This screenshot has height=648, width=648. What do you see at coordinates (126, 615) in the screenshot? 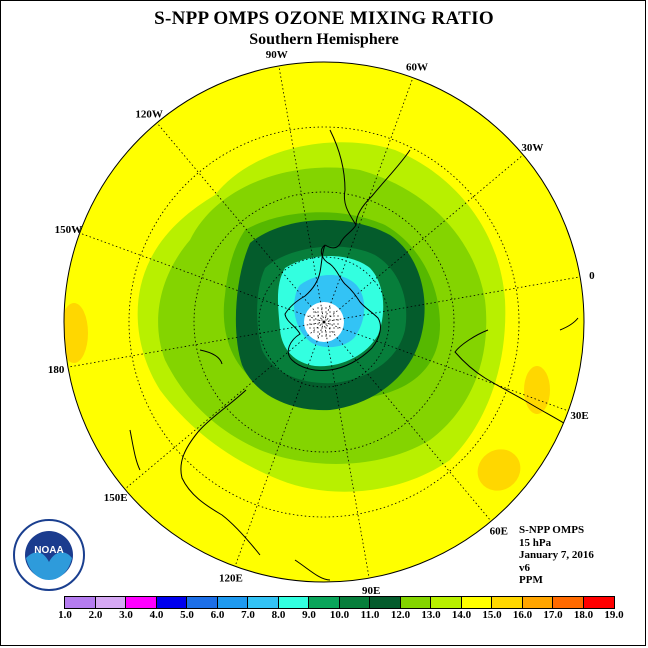
I see `colorbar-tick-label: 3.0` at bounding box center [126, 615].